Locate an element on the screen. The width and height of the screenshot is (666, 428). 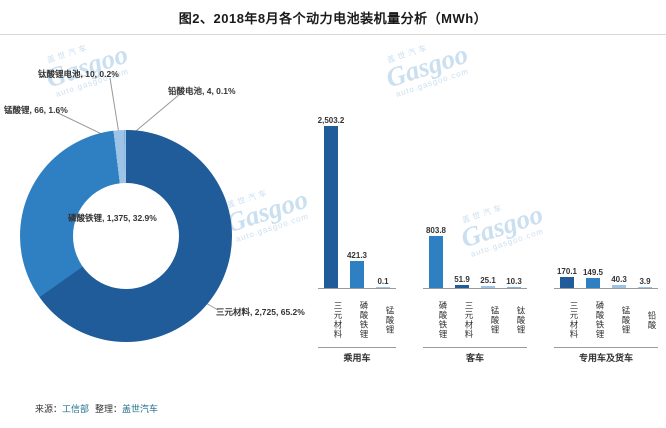
bar-cell: 803.8 is located at coordinates (436, 257).